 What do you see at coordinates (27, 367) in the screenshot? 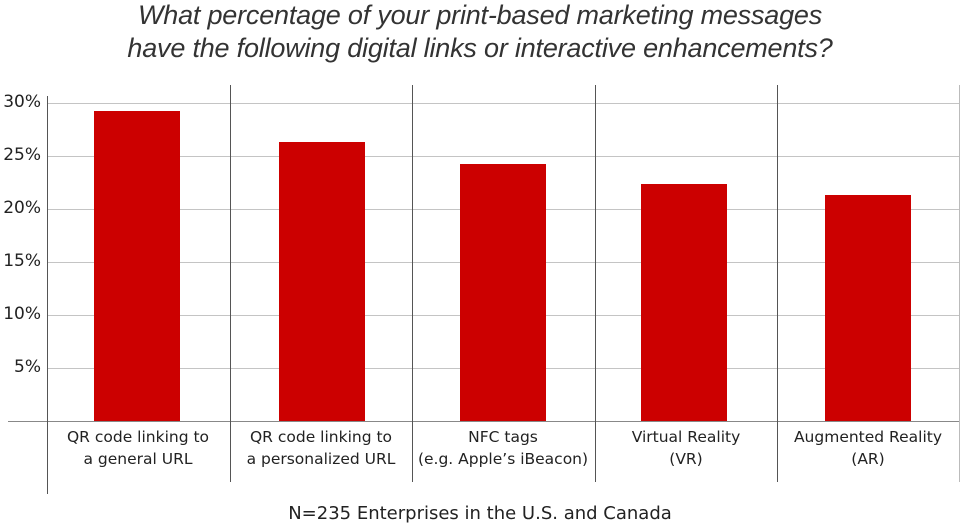
I see `y-tick-label: 5%` at bounding box center [27, 367].